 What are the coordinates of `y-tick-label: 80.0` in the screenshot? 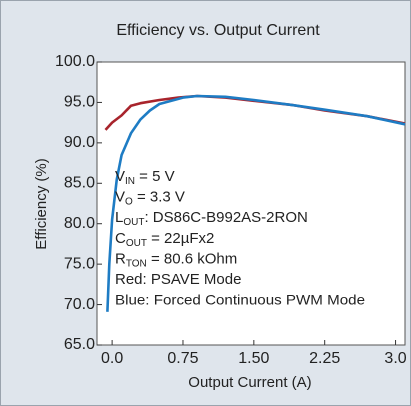 It's located at (79, 223).